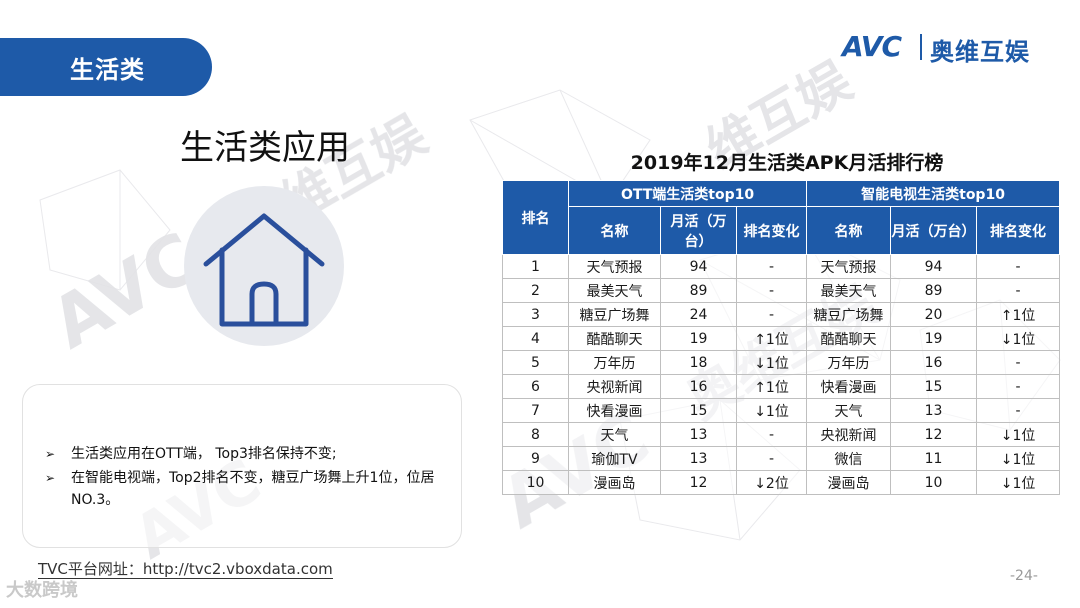 Image resolution: width=1080 pixels, height=608 pixels. Describe the element at coordinates (265, 148) in the screenshot. I see `section-title: 生活类应用` at that location.